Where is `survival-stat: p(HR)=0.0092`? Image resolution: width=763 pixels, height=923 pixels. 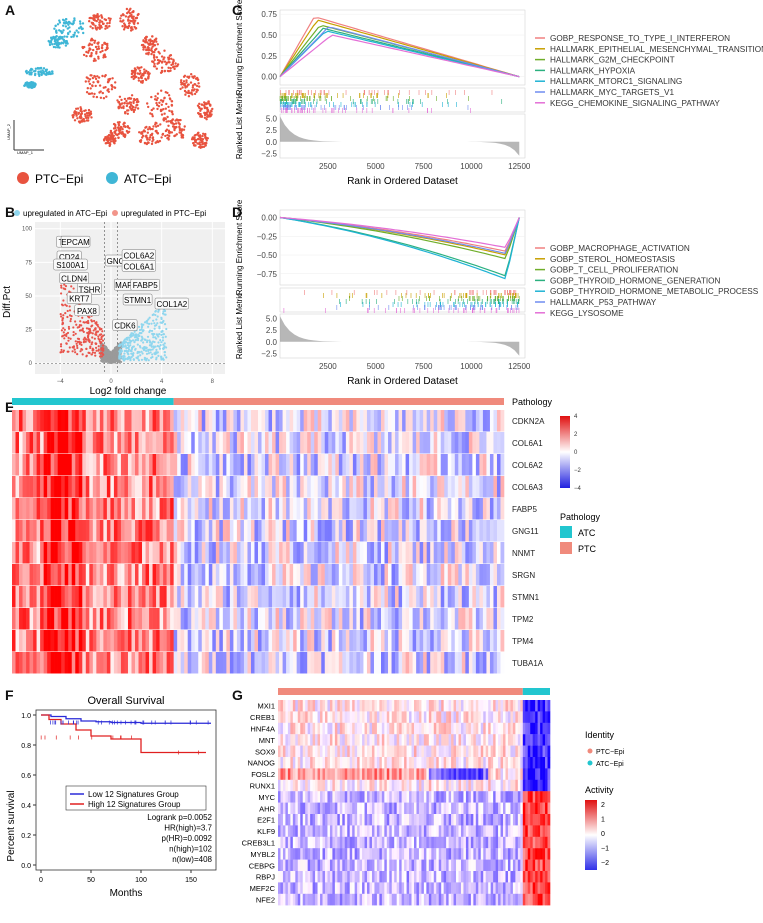 survival-stat: p(HR)=0.0092 is located at coordinates (187, 838).